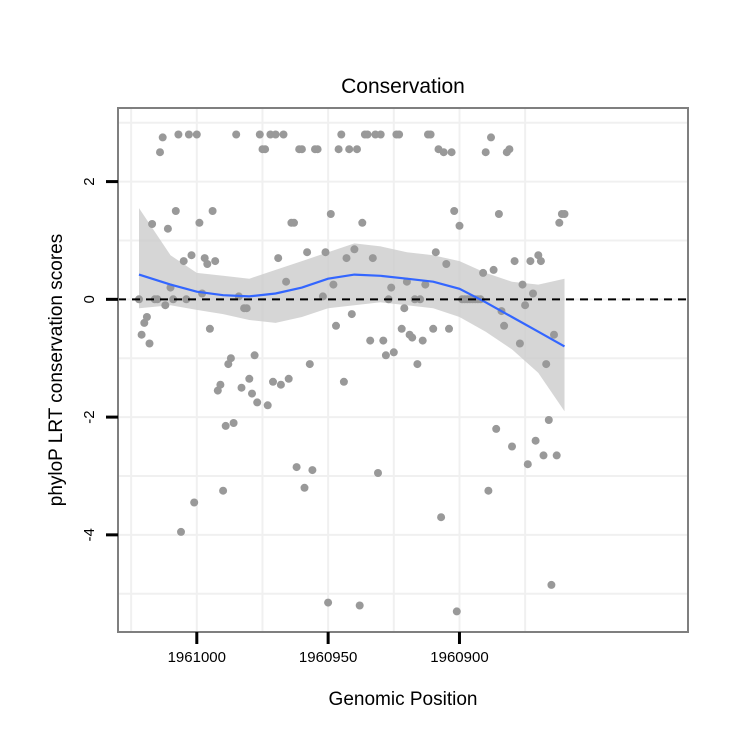 The height and width of the screenshot is (755, 750). Describe the element at coordinates (89, 299) in the screenshot. I see `y-tick-label: 0` at that location.